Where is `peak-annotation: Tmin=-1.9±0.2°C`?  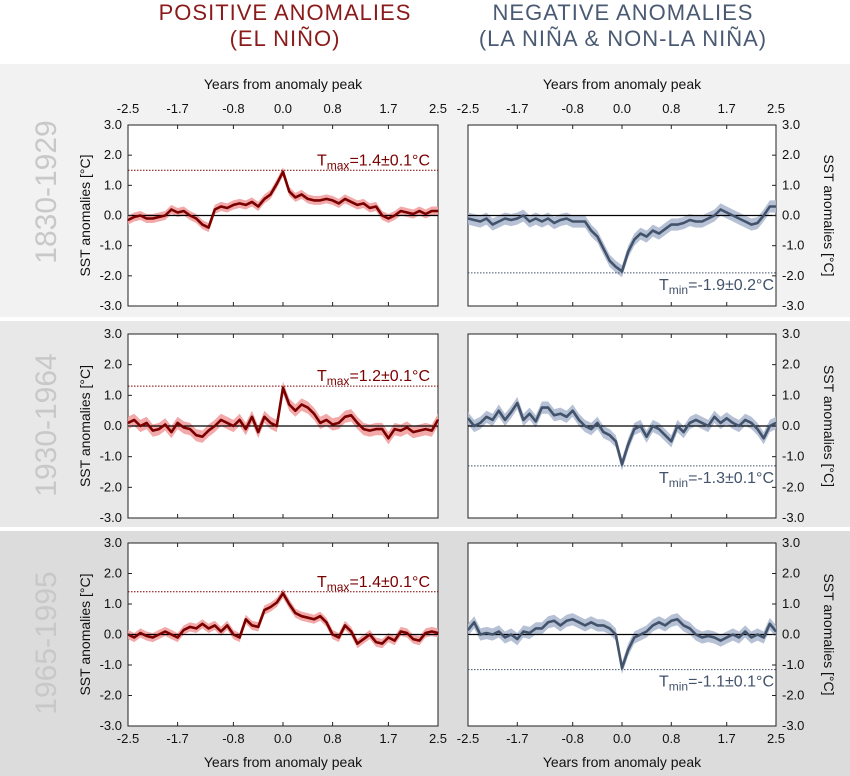 peak-annotation: Tmin=-1.9±0.2°C is located at coordinates (716, 287).